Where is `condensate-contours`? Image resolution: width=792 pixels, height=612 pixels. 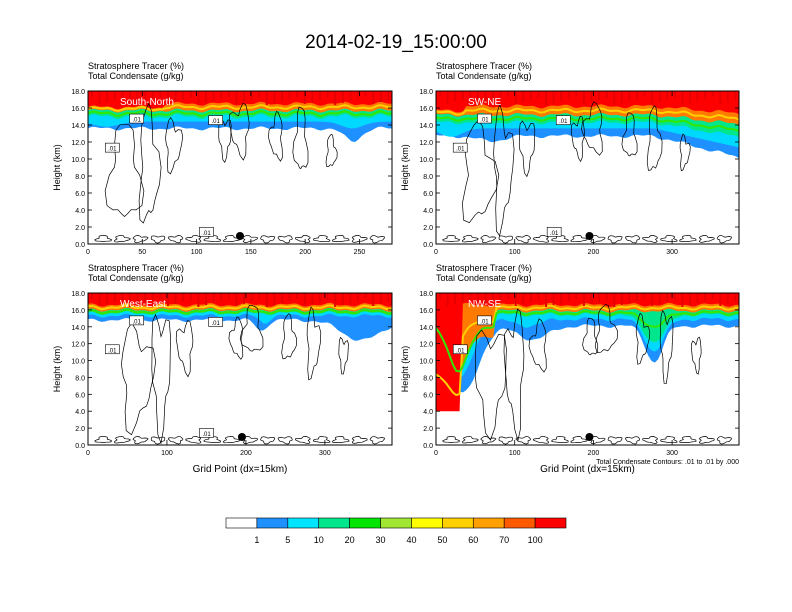 condensate-contours is located at coordinates (239, 173).